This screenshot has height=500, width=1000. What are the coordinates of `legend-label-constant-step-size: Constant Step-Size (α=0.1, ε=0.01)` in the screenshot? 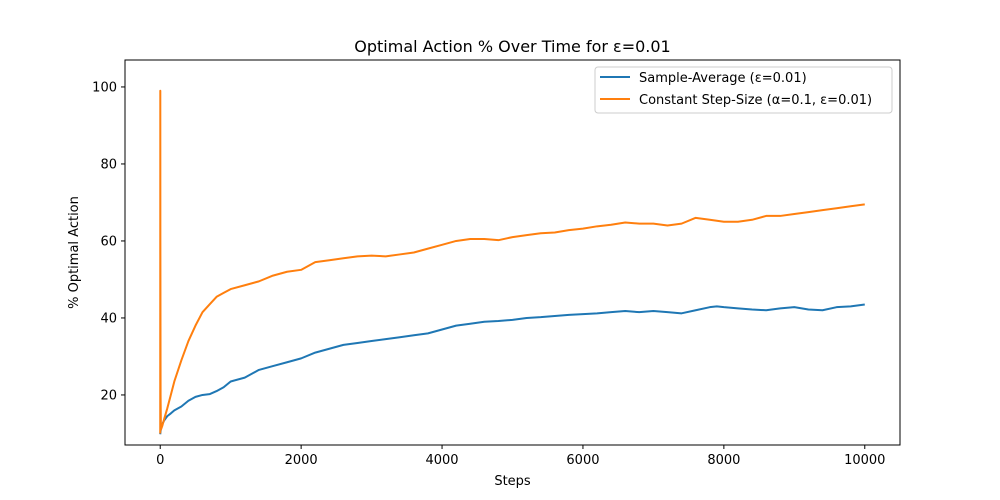 It's located at (755, 100).